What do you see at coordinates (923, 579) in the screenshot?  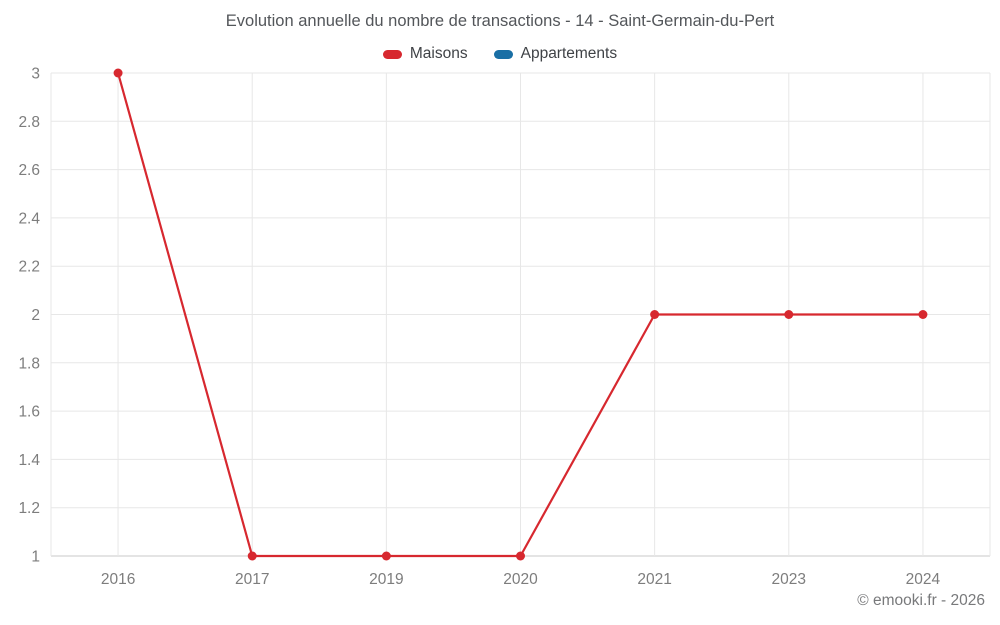 I see `x-tick-label: 2024` at bounding box center [923, 579].